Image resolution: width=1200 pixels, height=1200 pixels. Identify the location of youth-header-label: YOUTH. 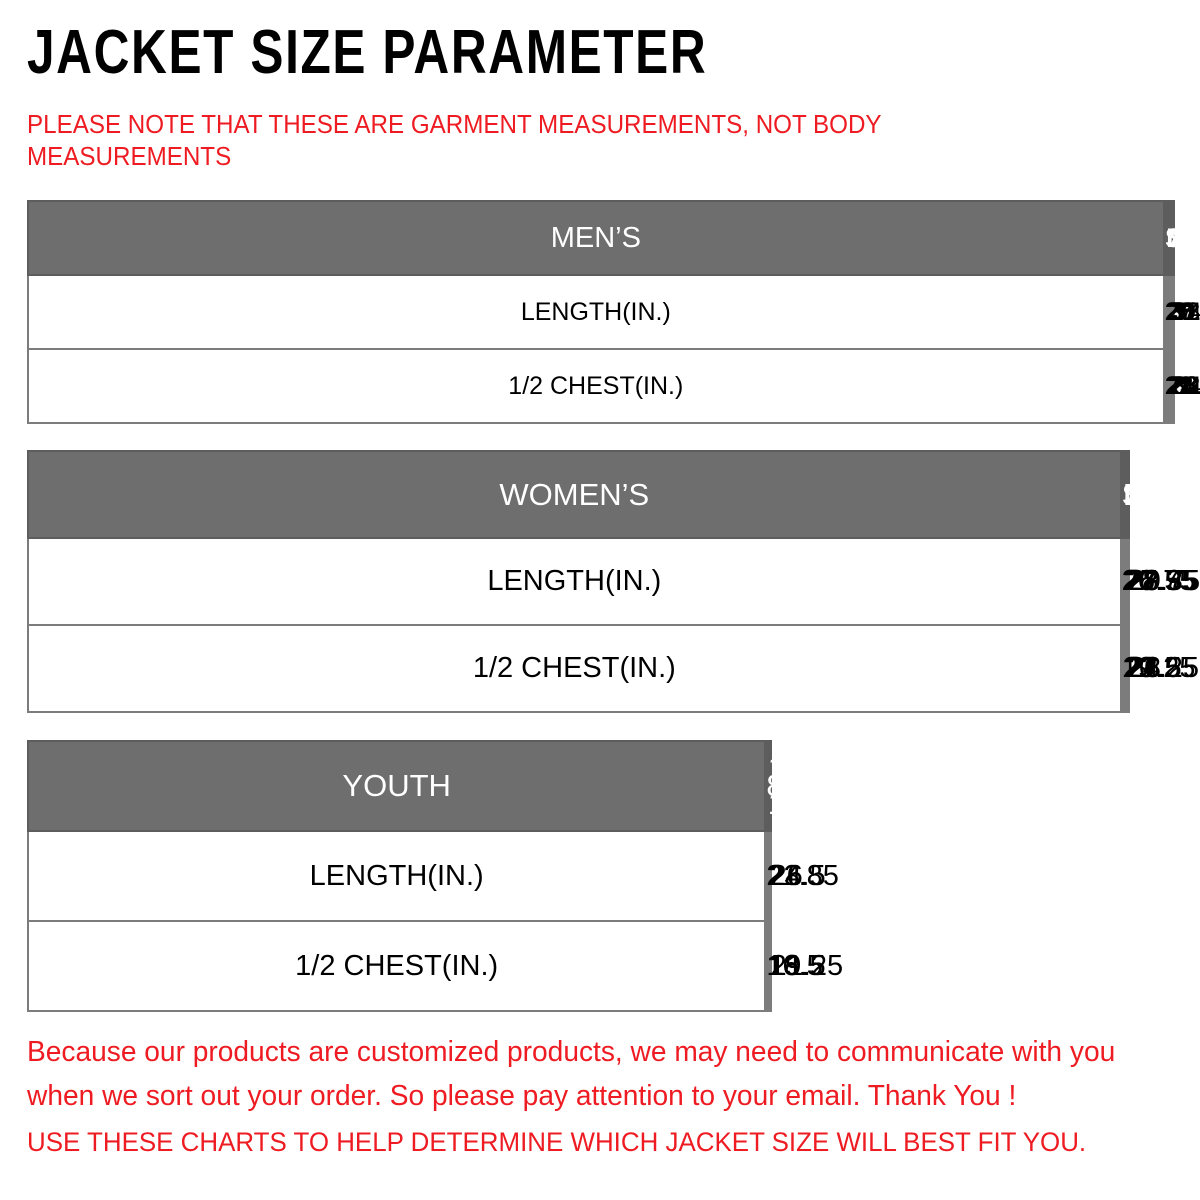
(396, 786).